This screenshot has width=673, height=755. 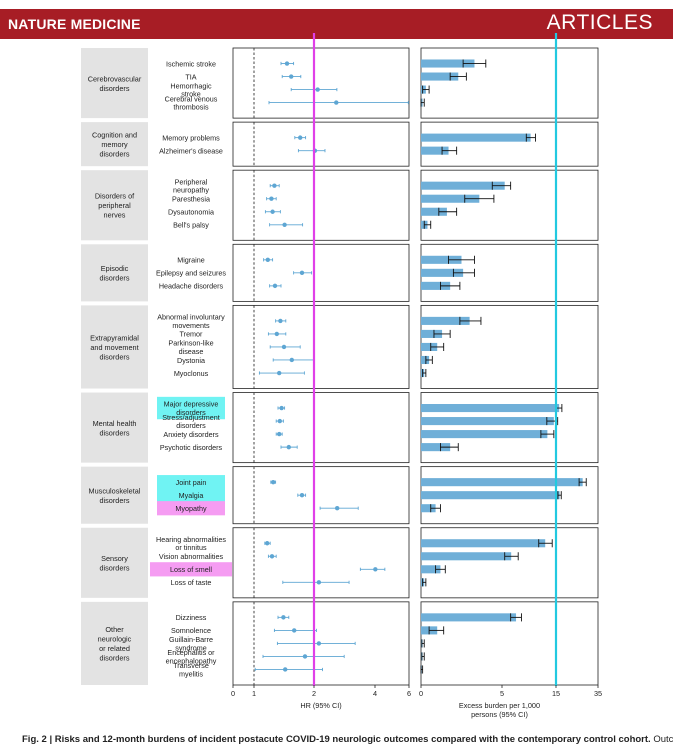 What do you see at coordinates (432, 333) in the screenshot?
I see `burden-bar-tremor` at bounding box center [432, 333].